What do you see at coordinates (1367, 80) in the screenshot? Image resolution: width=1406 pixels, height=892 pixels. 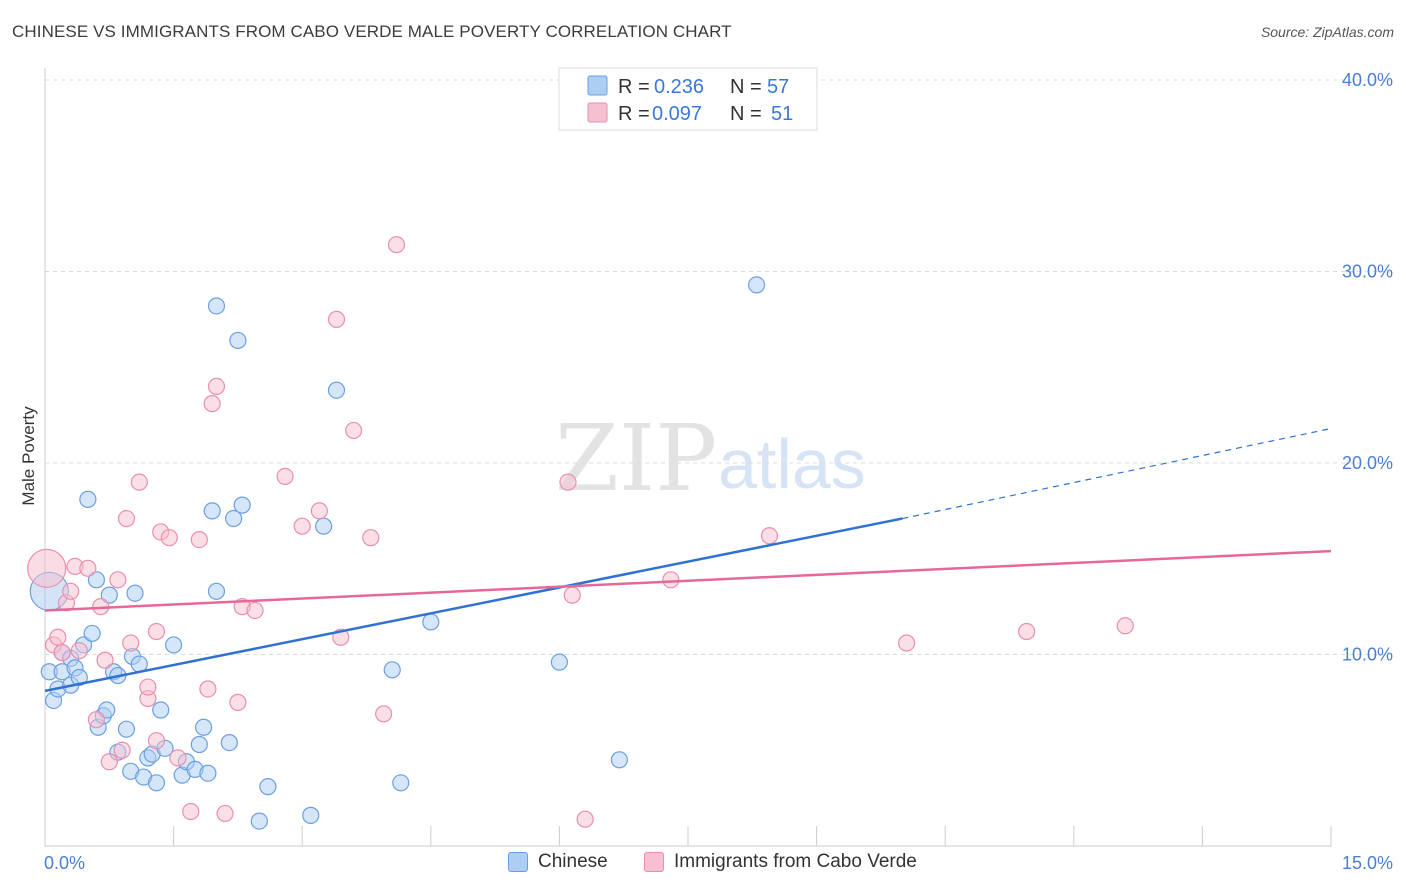 I see `y-tick-label-40: 40.0%` at bounding box center [1367, 80].